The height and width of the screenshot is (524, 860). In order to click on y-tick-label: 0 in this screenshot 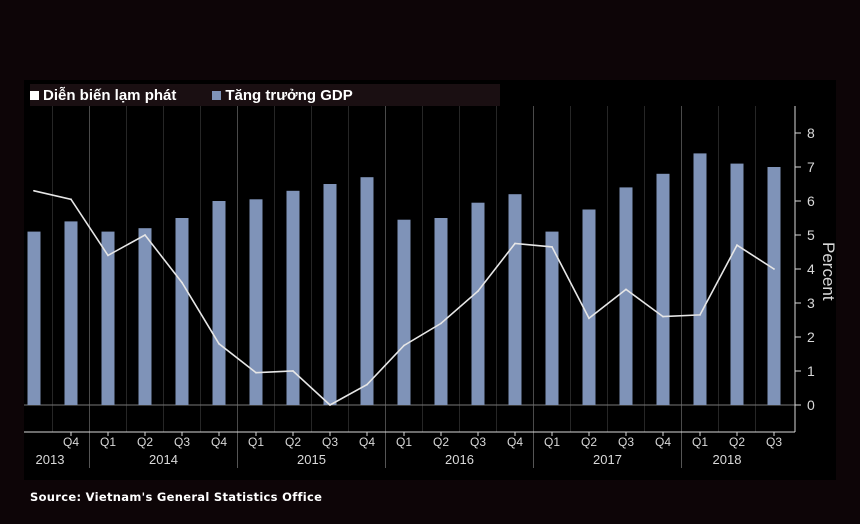, I will do `click(811, 405)`.